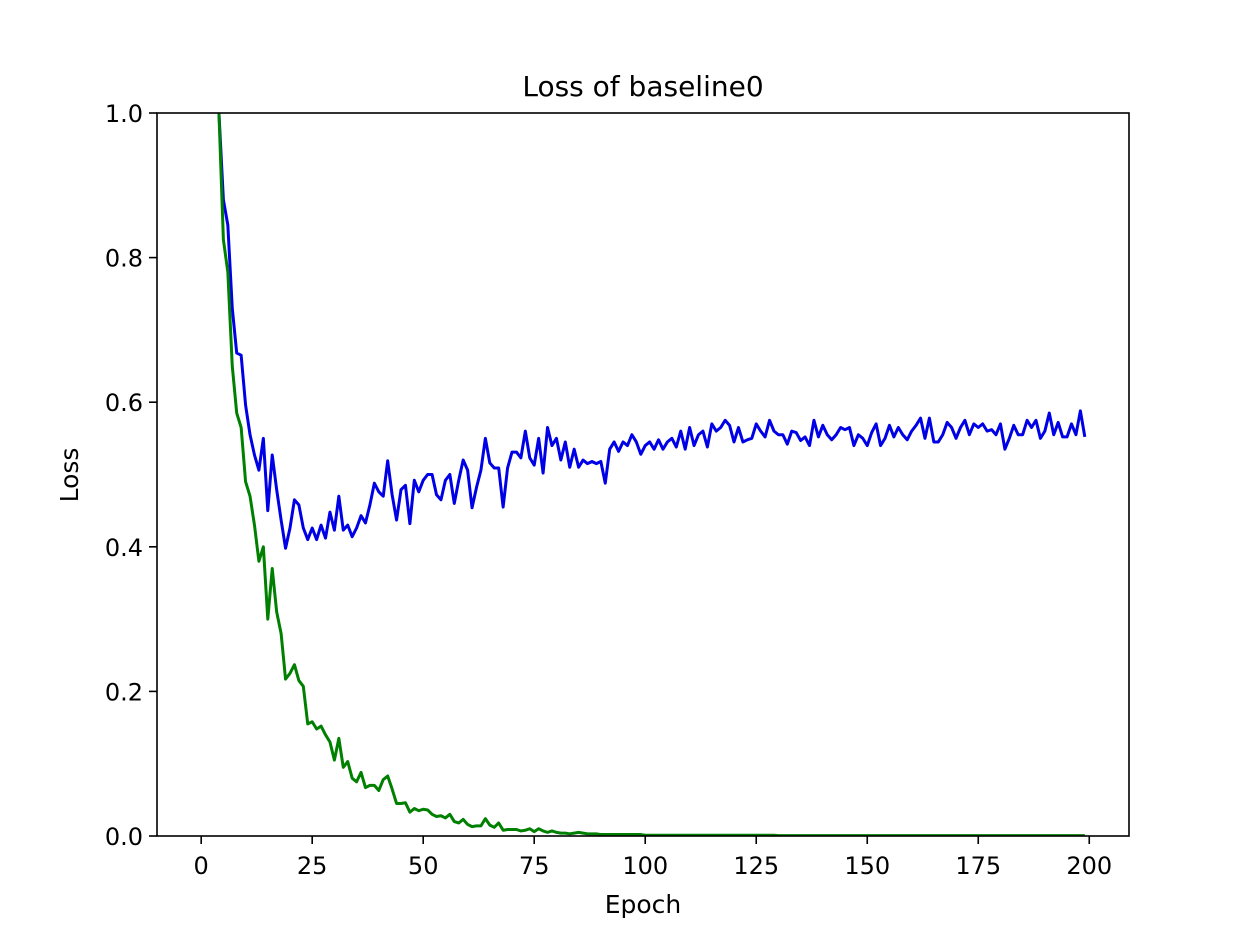  Describe the element at coordinates (124, 114) in the screenshot. I see `y-tick-label: 1.0` at that location.